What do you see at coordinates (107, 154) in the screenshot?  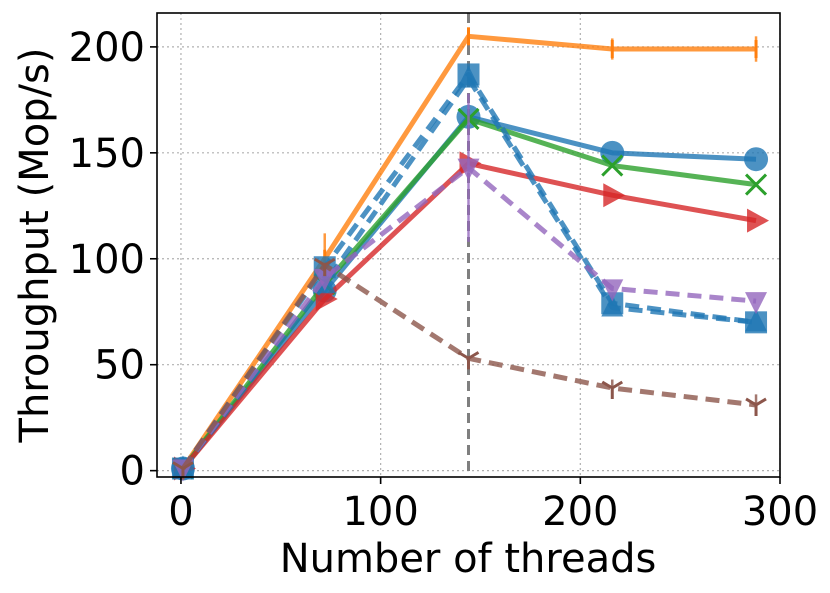 I see `y-tick-label: 150` at bounding box center [107, 154].